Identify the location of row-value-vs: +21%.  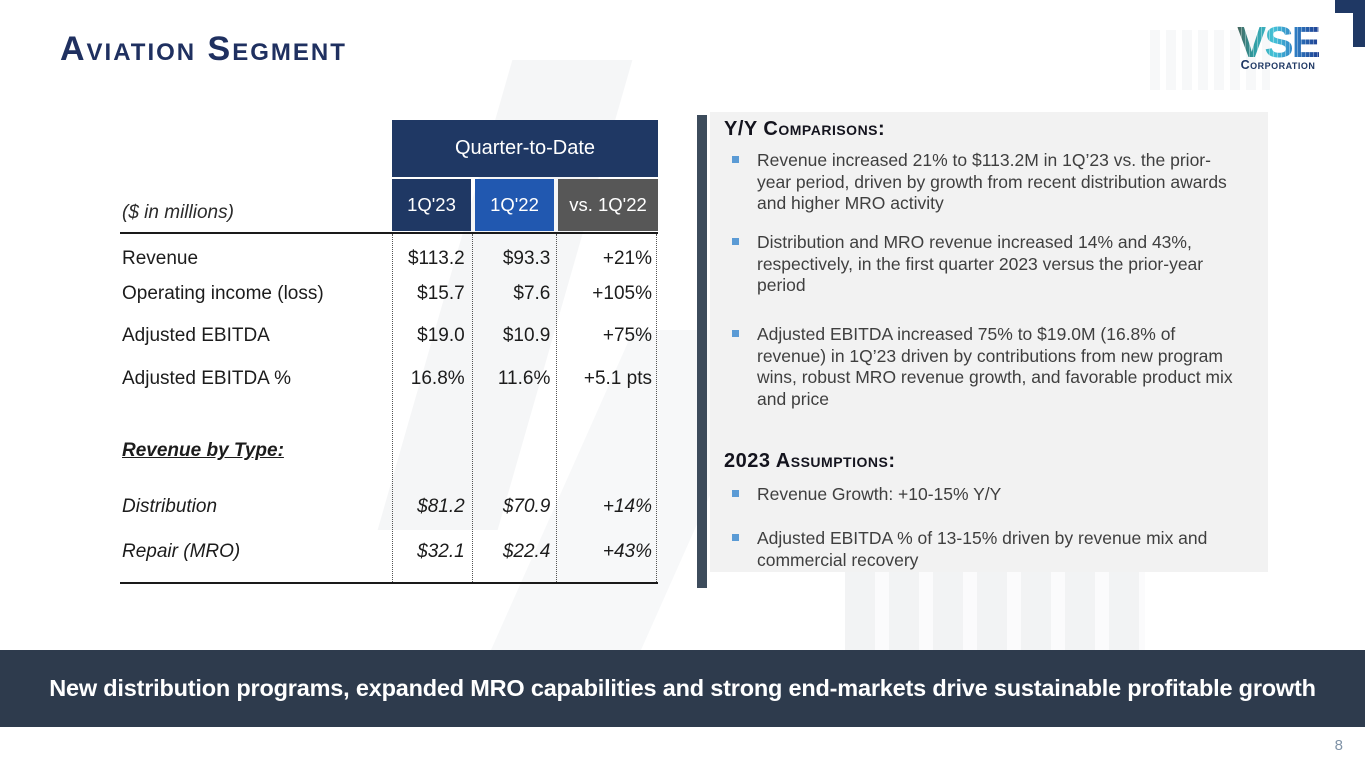
(627, 258).